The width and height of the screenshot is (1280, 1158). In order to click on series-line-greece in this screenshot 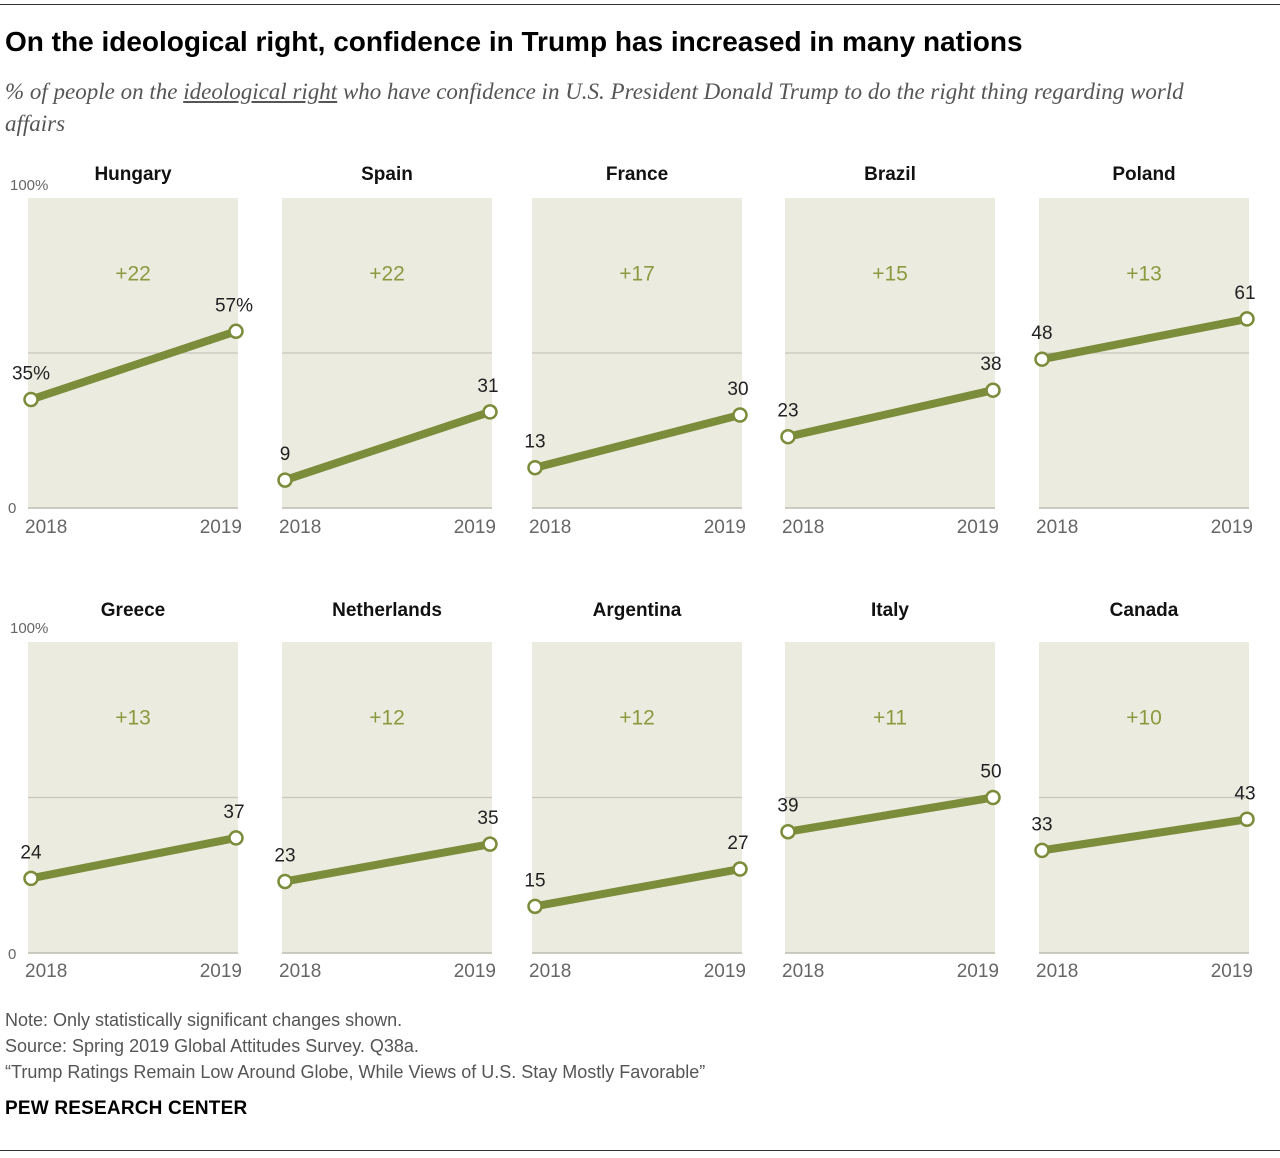, I will do `click(133, 858)`.